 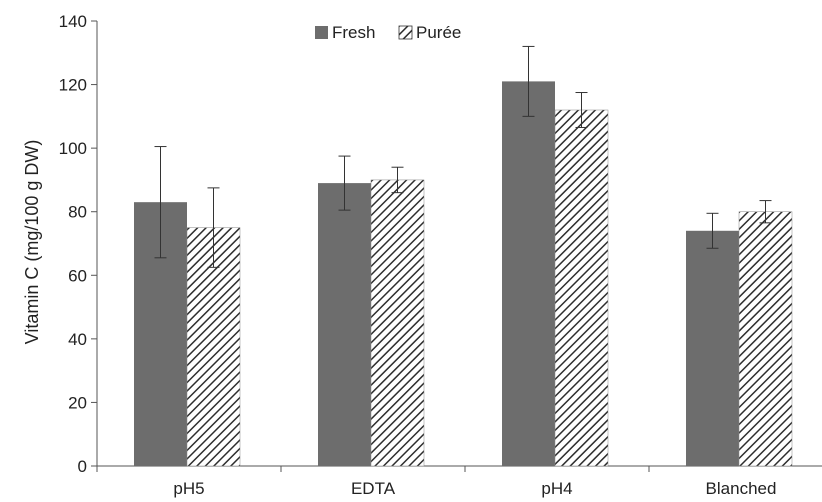 What do you see at coordinates (73, 148) in the screenshot?
I see `y-tick-label: 100` at bounding box center [73, 148].